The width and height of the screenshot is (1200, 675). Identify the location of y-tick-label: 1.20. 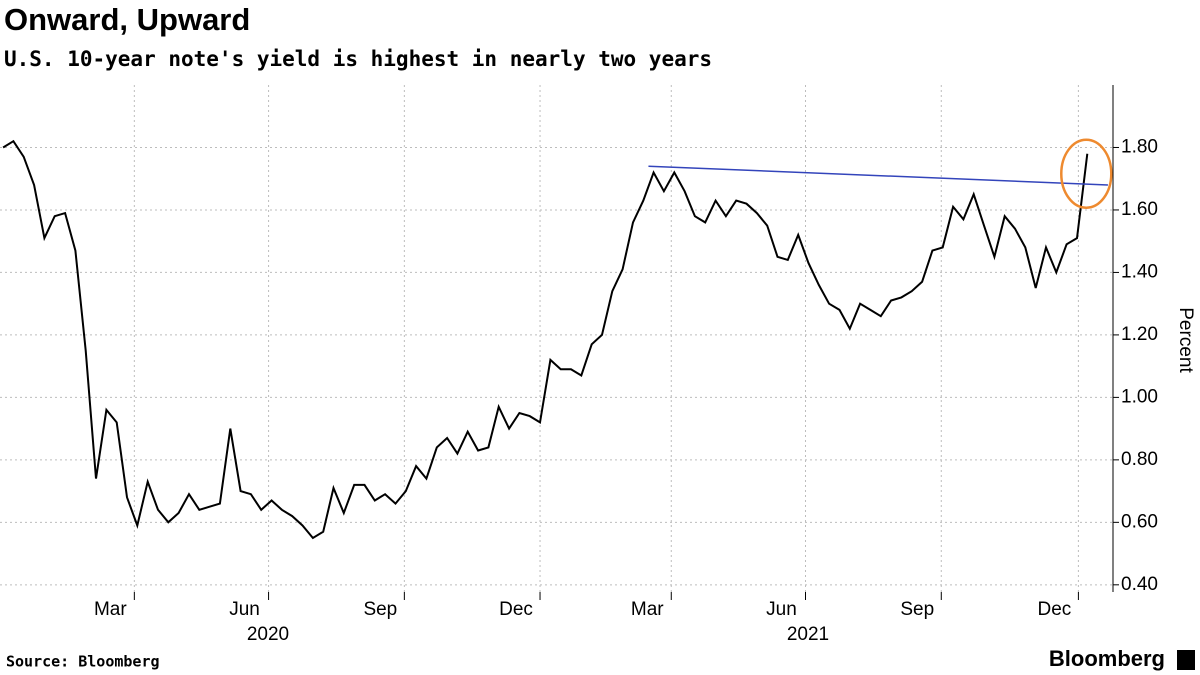
(1139, 334).